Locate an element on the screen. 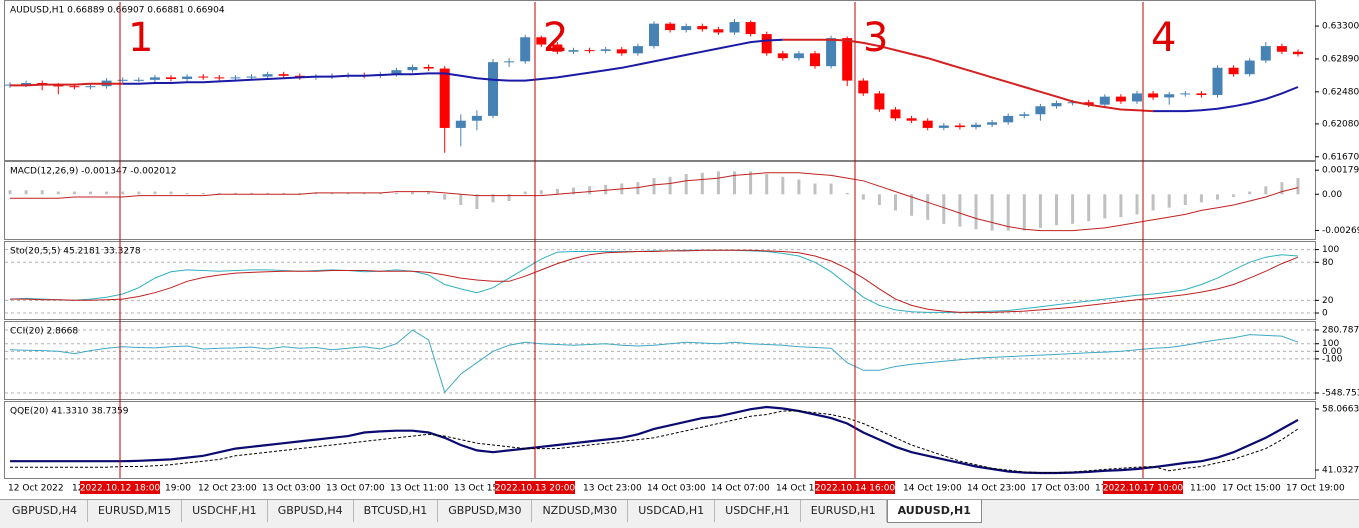 The image size is (1359, 528). marker-number: 3 is located at coordinates (875, 38).